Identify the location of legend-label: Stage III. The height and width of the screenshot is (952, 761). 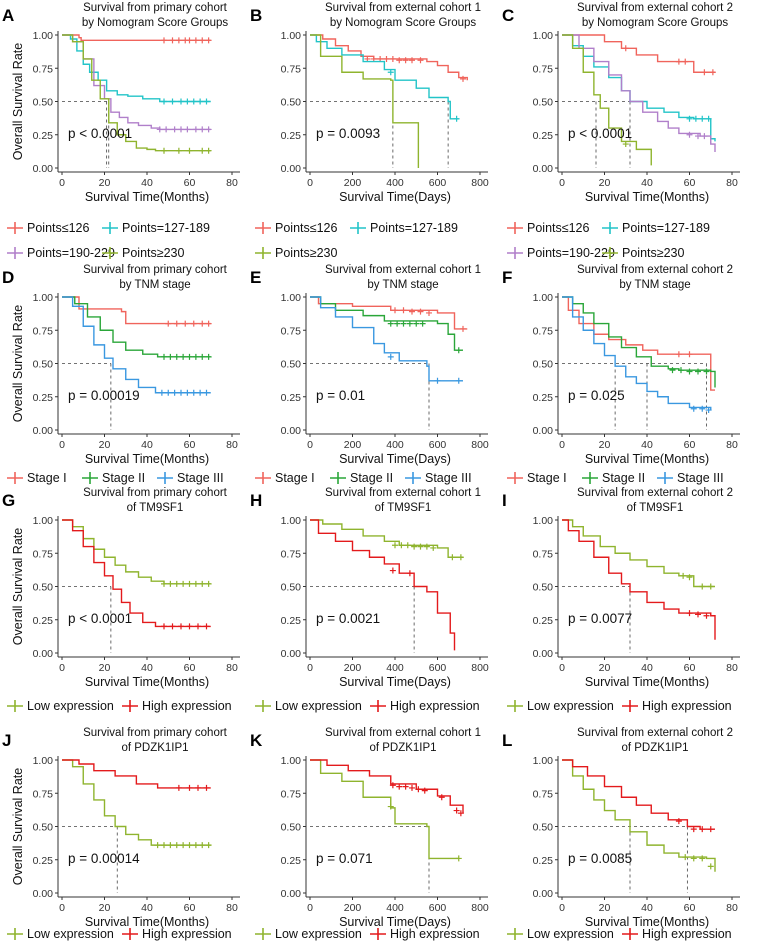
(700, 478).